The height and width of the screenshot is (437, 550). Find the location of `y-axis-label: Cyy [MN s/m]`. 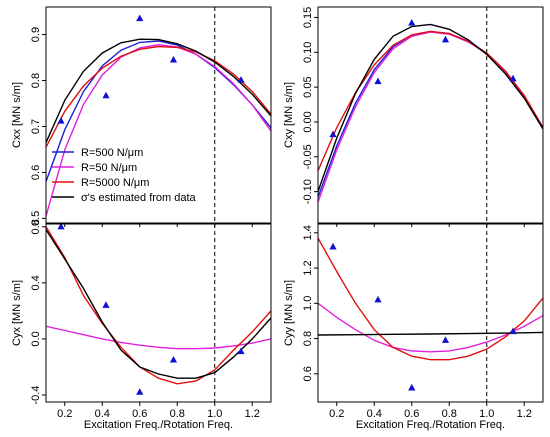

y-axis-label: Cyy [MN s/m] is located at coordinates (289, 313).